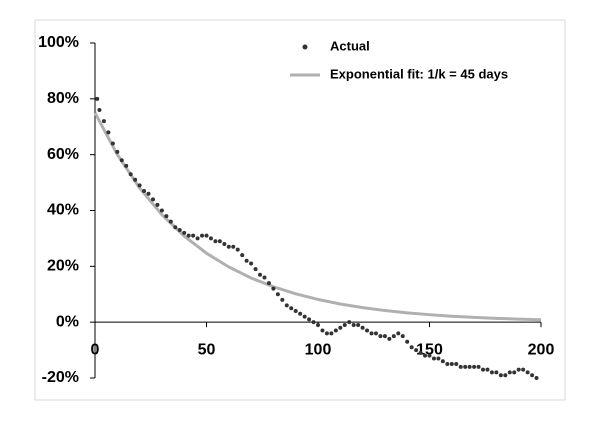 This screenshot has height=422, width=596. Describe the element at coordinates (305, 47) in the screenshot. I see `legend-marker` at that location.